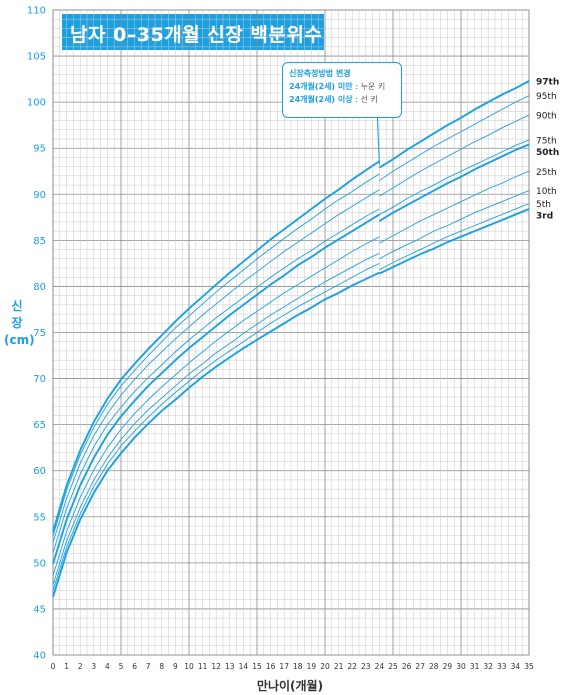  I want to click on y-axis-label-line: 장, so click(17, 323).